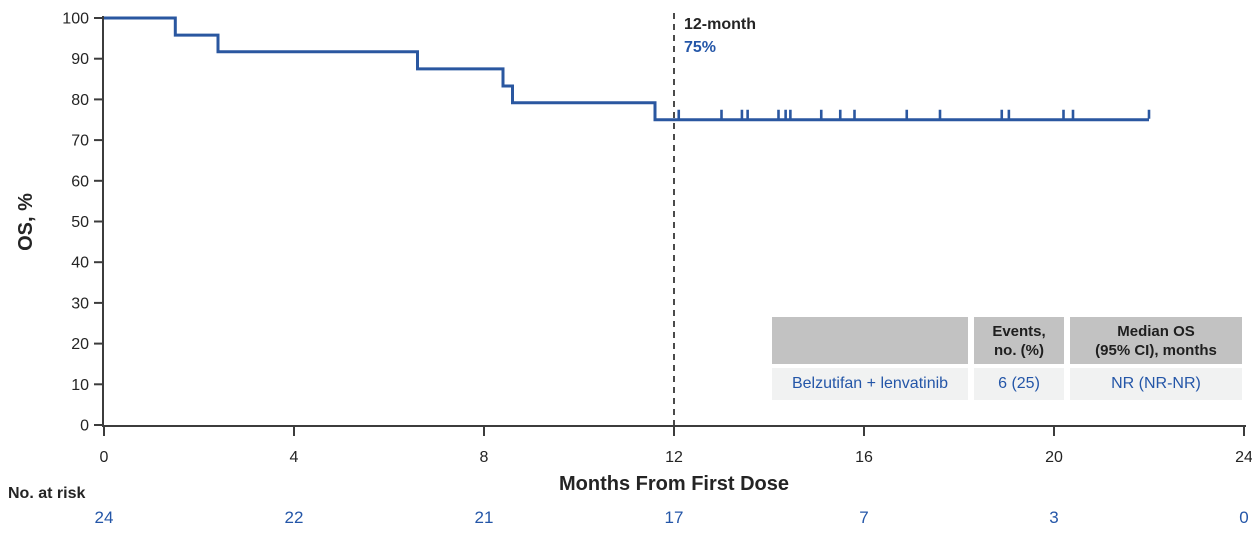 The height and width of the screenshot is (537, 1252). I want to click on x-tick-label: 20, so click(1054, 457).